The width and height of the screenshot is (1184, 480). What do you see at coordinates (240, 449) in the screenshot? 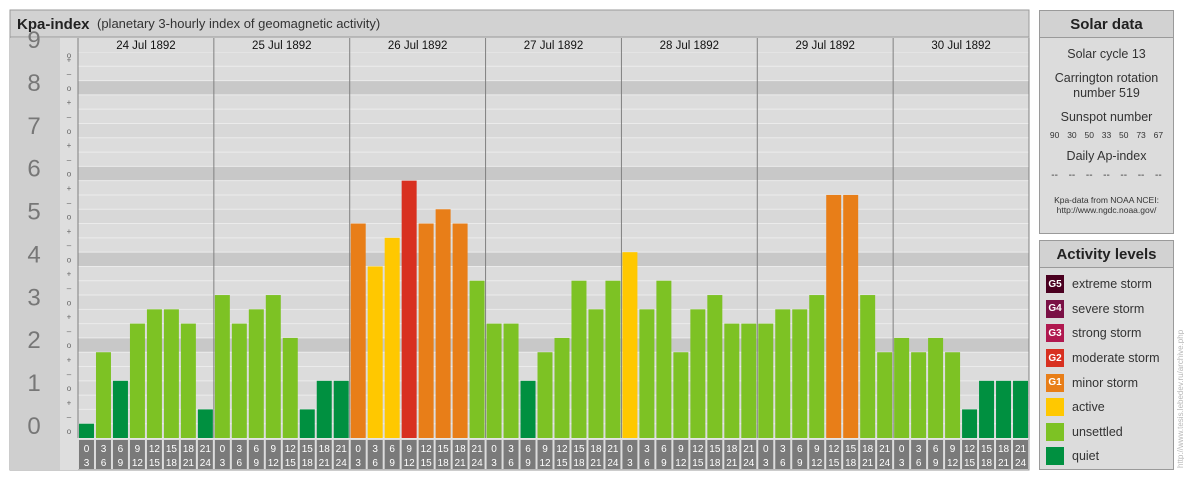
I see `interval-start: 3` at bounding box center [240, 449].